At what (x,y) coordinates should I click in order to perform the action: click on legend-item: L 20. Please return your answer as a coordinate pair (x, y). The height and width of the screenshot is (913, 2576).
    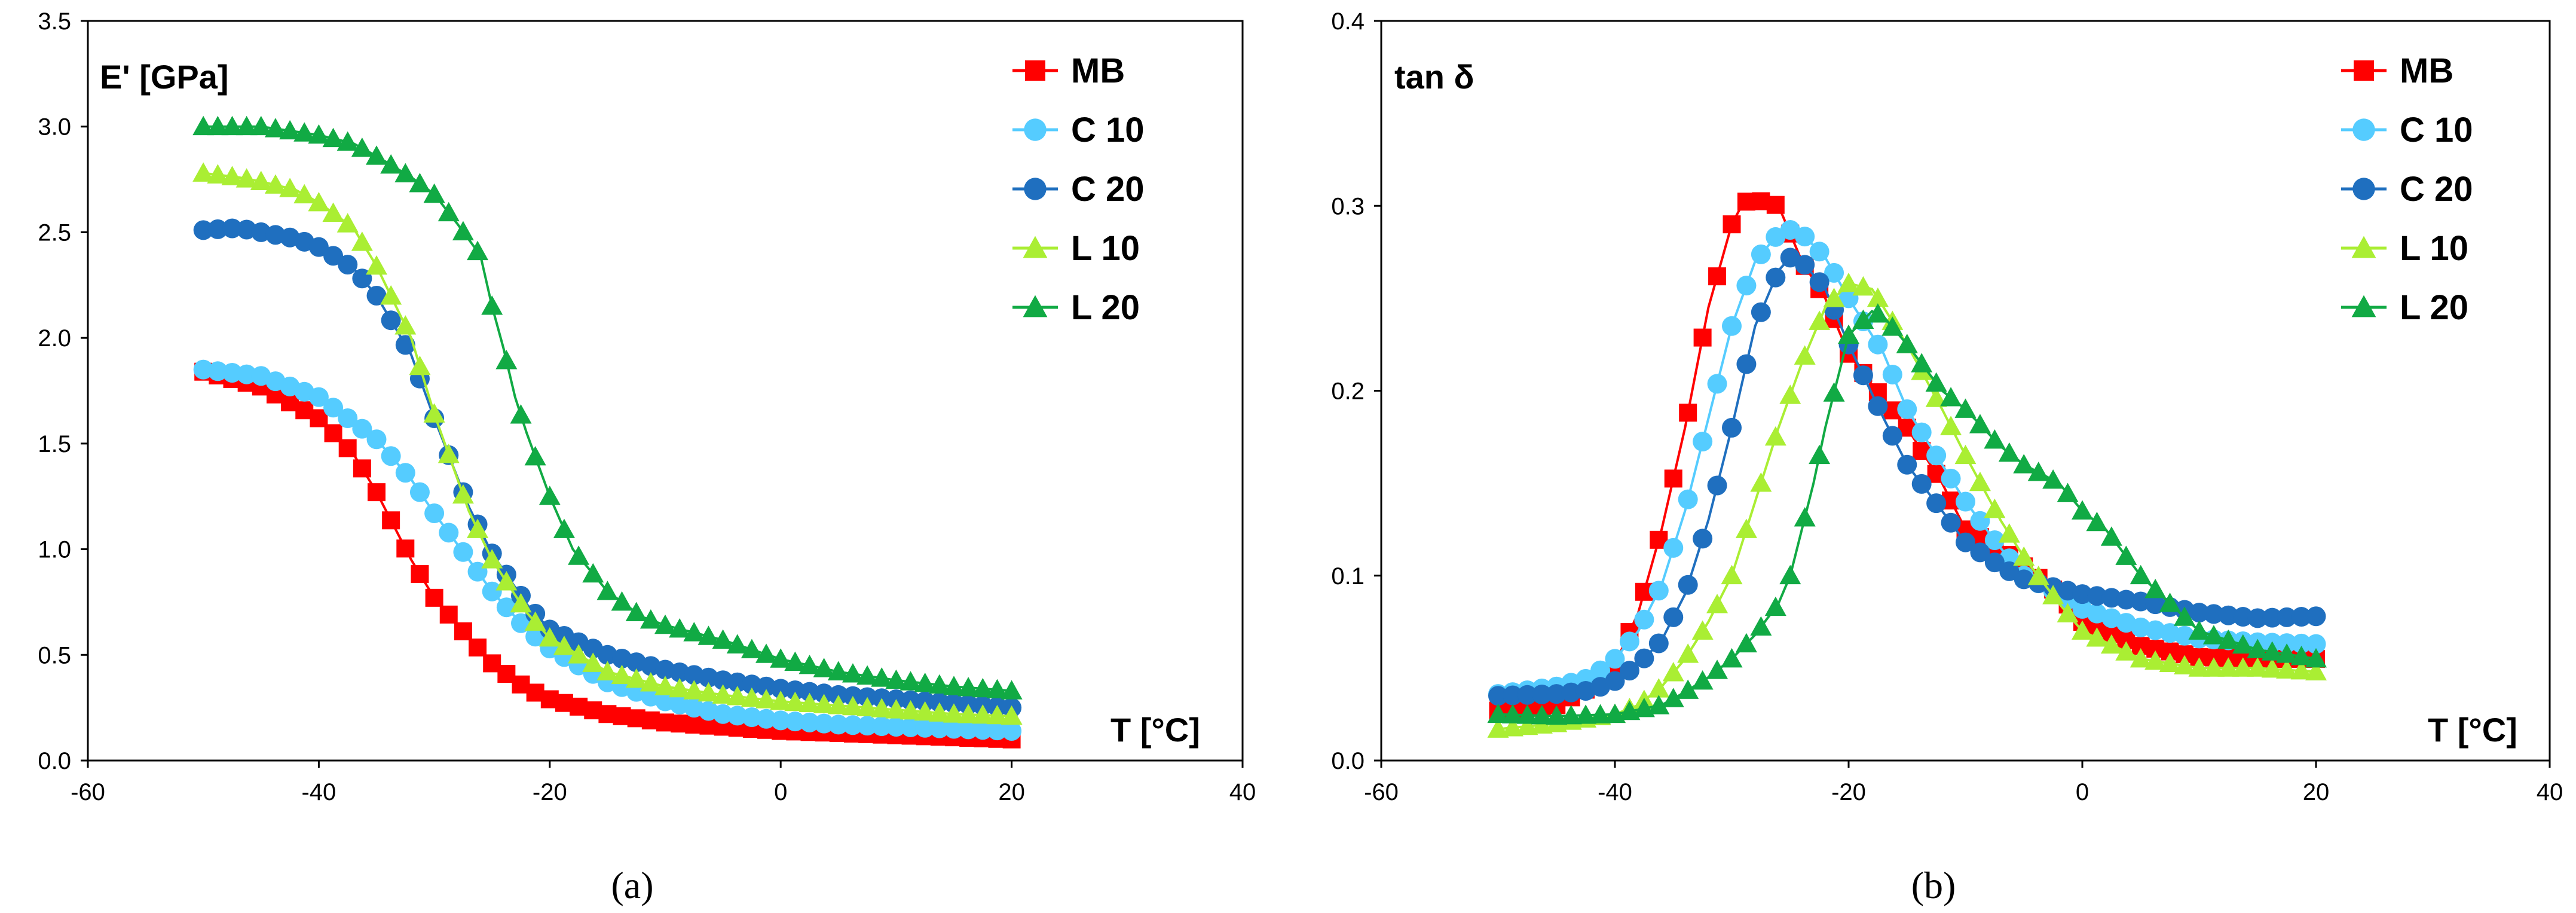
    Looking at the image, I should click on (1076, 307).